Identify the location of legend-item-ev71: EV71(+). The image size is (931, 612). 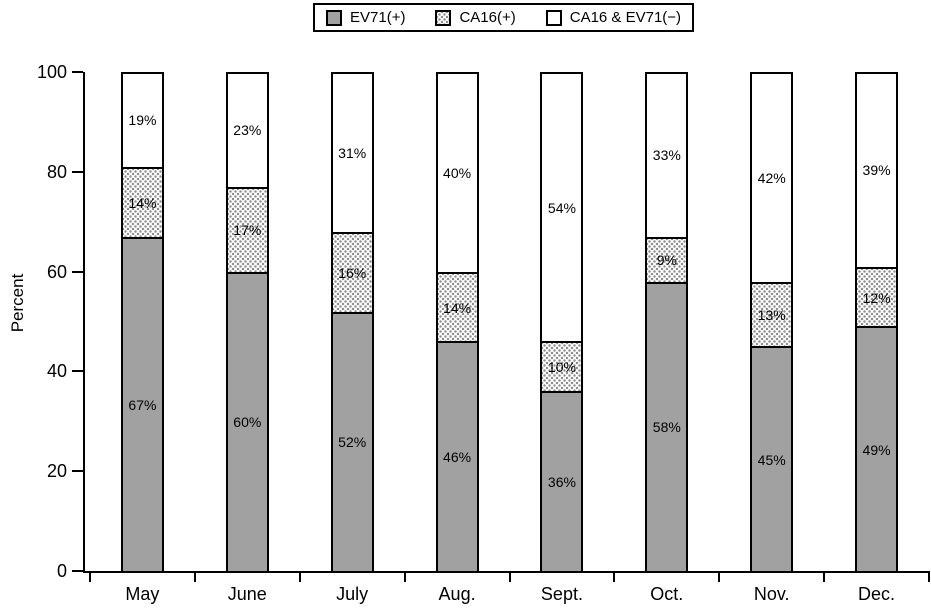
(365, 17).